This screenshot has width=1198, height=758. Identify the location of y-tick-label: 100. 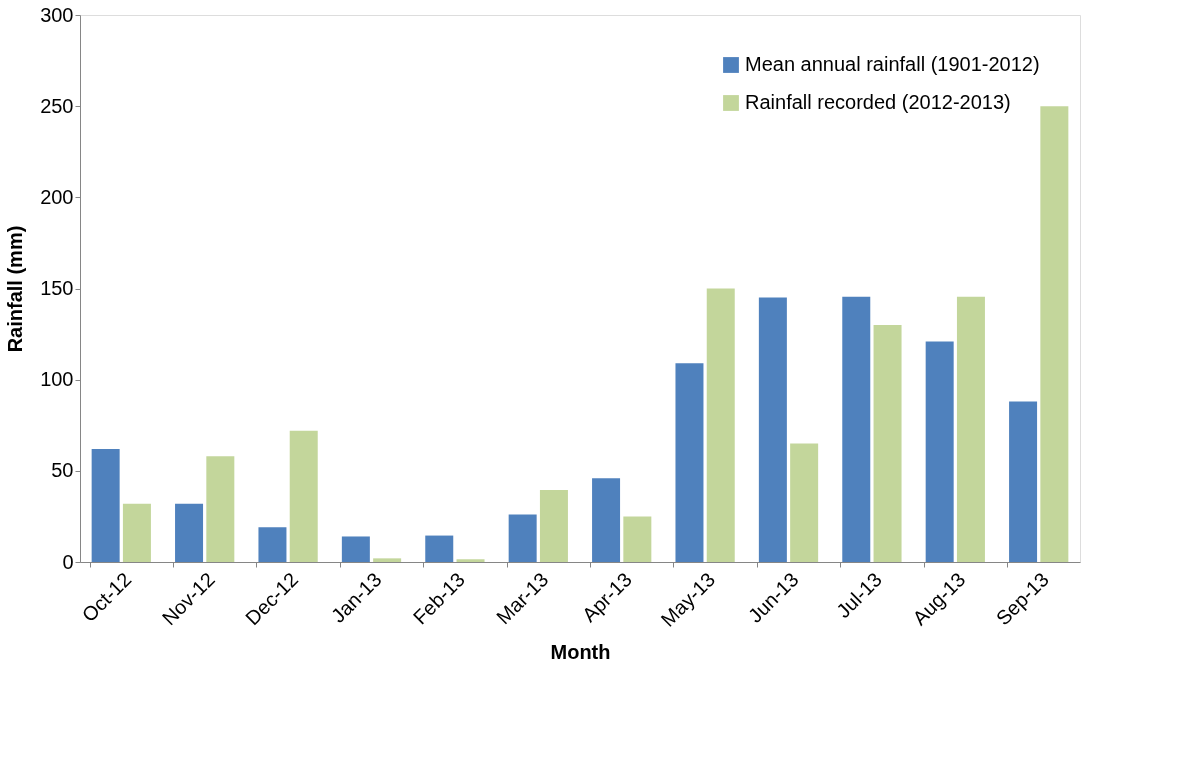
(57, 379).